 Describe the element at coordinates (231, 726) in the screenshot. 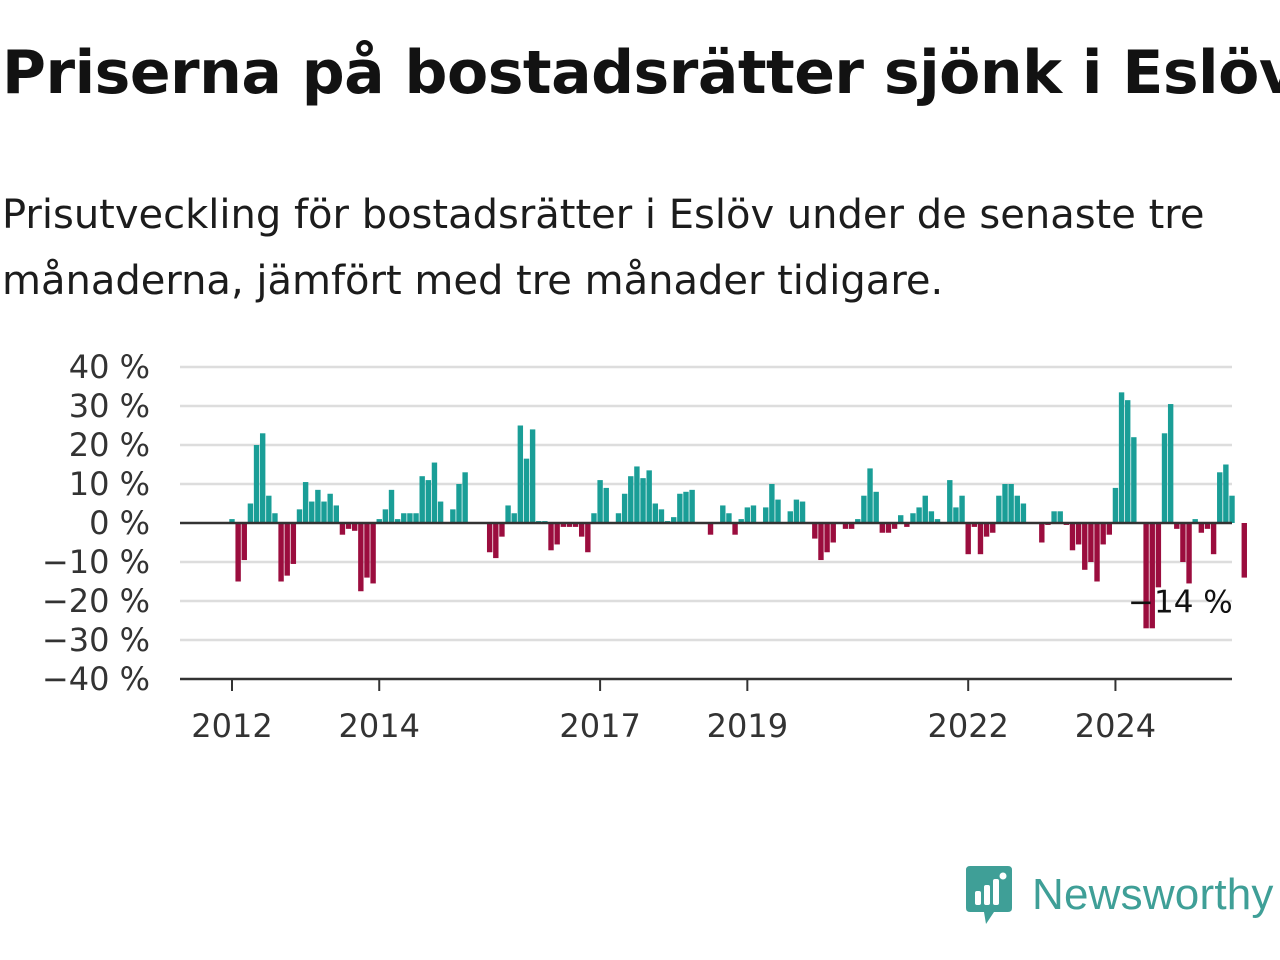

I see `x-tick-label: 2012` at that location.